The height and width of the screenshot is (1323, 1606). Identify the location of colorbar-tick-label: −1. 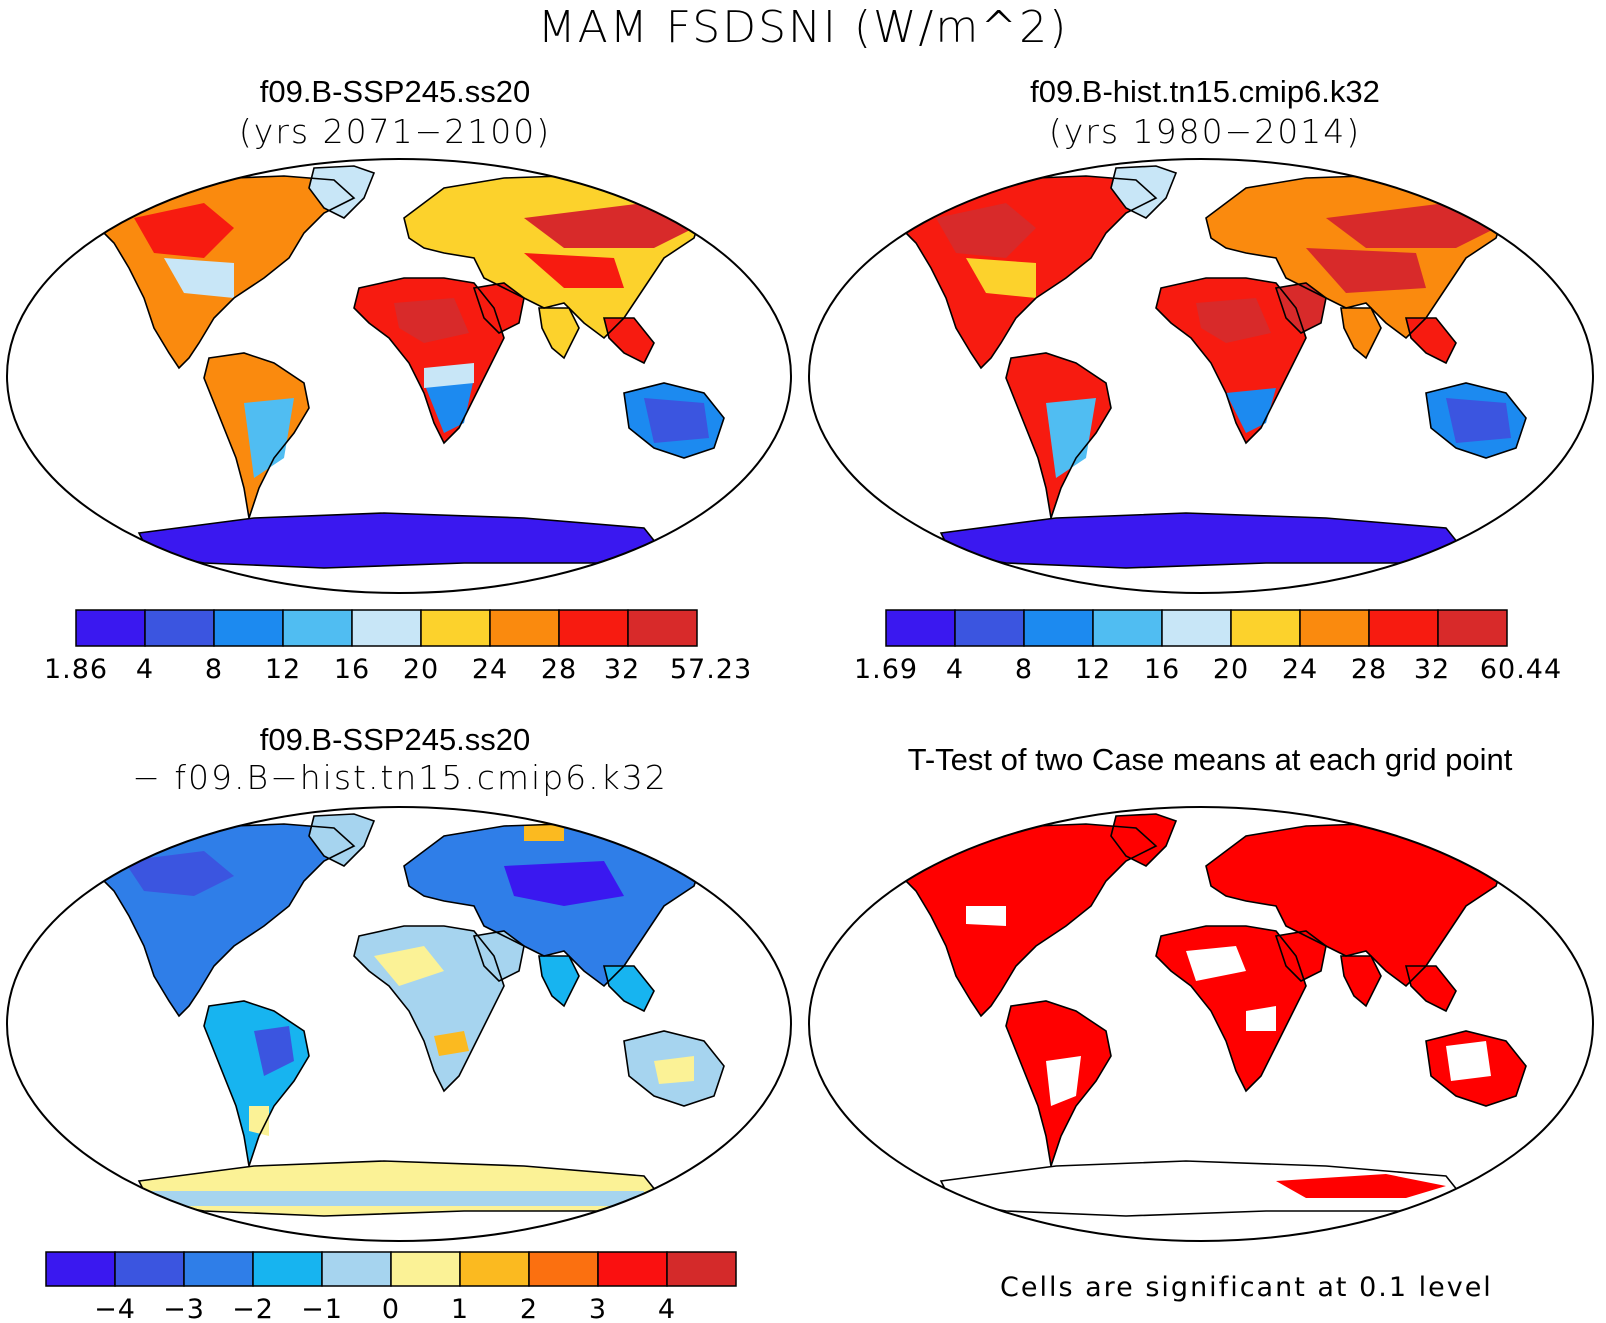
(322, 1308).